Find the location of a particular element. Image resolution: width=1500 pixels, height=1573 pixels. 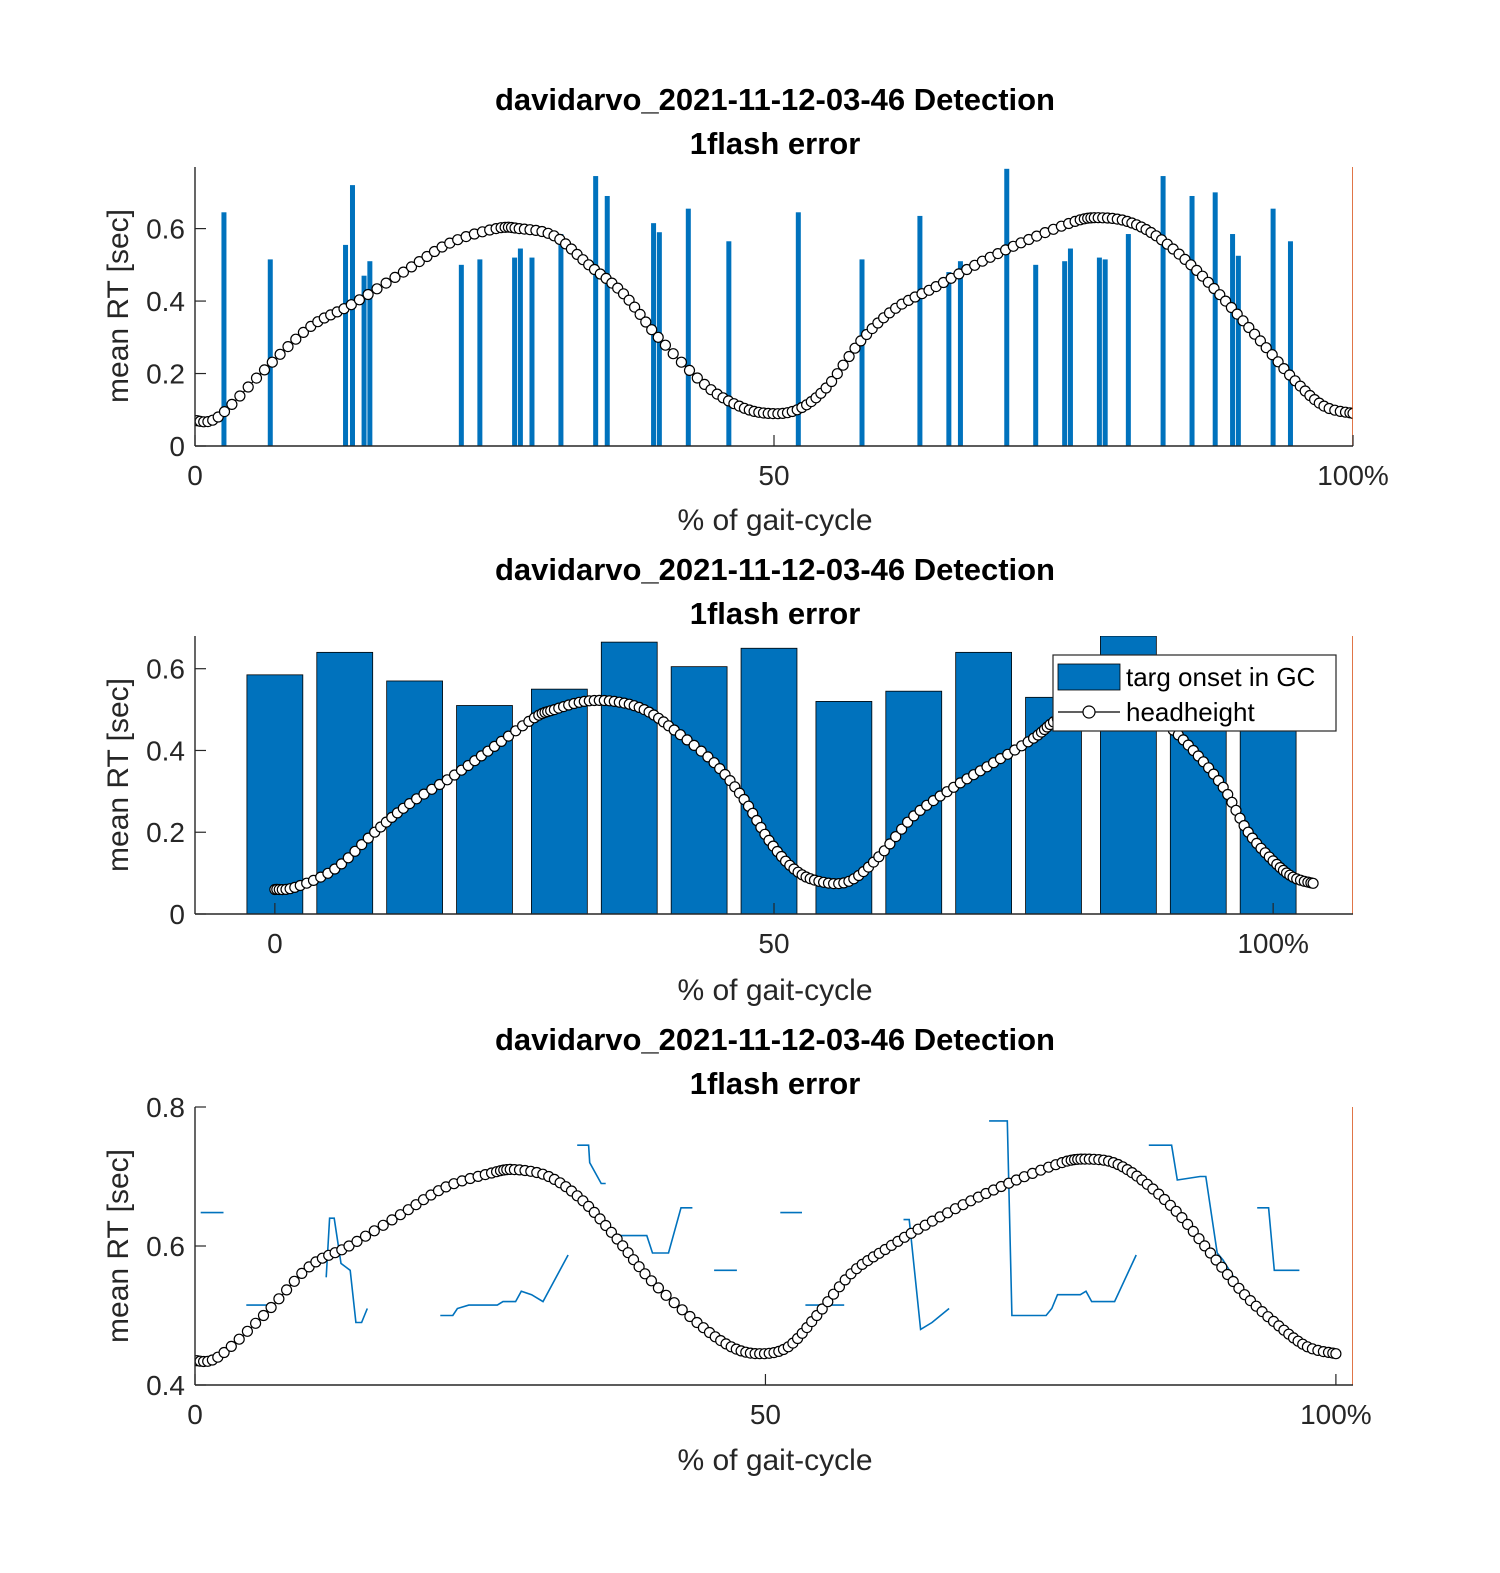

legend-label: headheight is located at coordinates (1190, 712).